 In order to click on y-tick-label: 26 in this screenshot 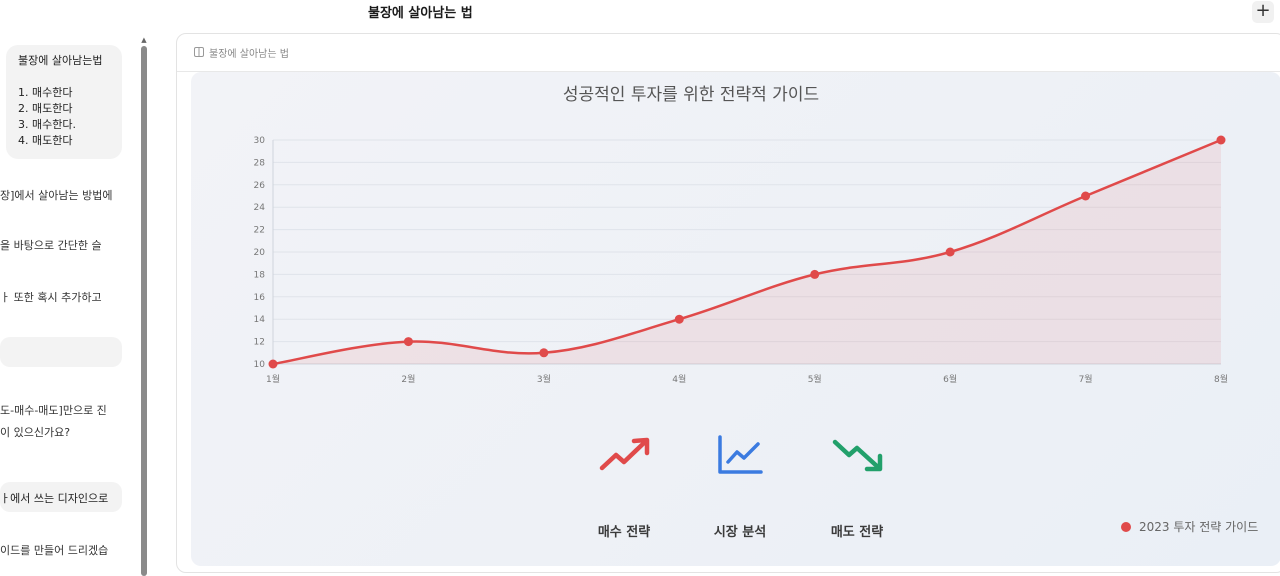, I will do `click(260, 186)`.